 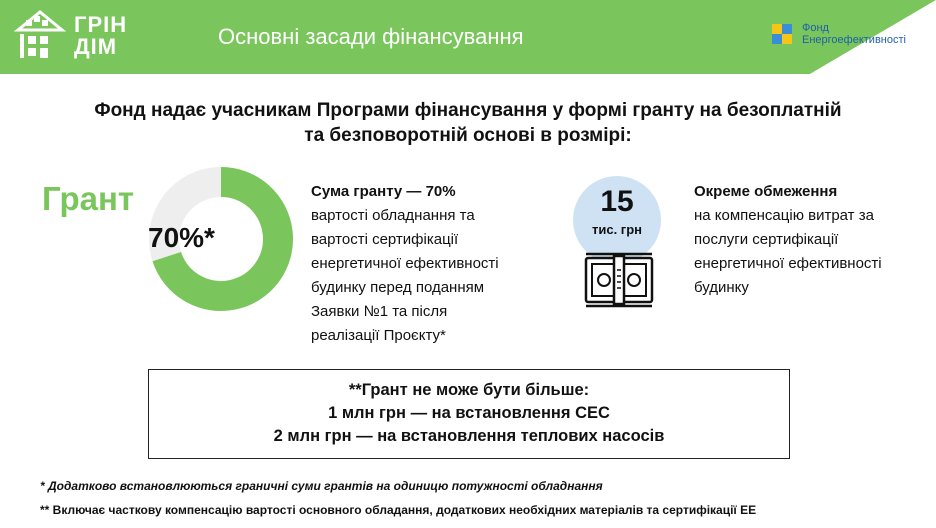 What do you see at coordinates (617, 220) in the screenshot?
I see `limit-circle` at bounding box center [617, 220].